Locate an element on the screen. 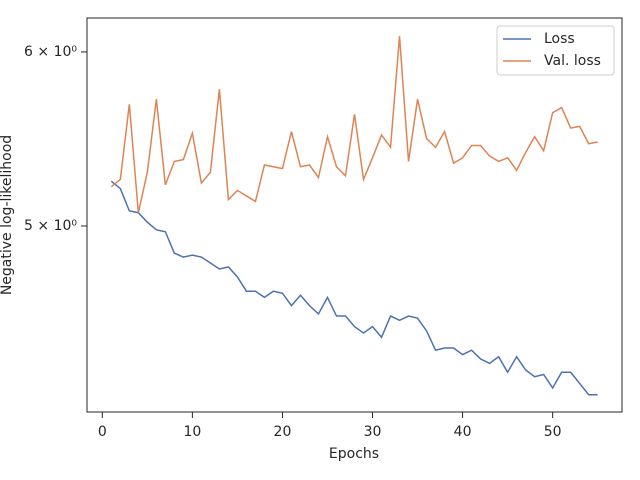  x-tick-label: 0 is located at coordinates (102, 432).